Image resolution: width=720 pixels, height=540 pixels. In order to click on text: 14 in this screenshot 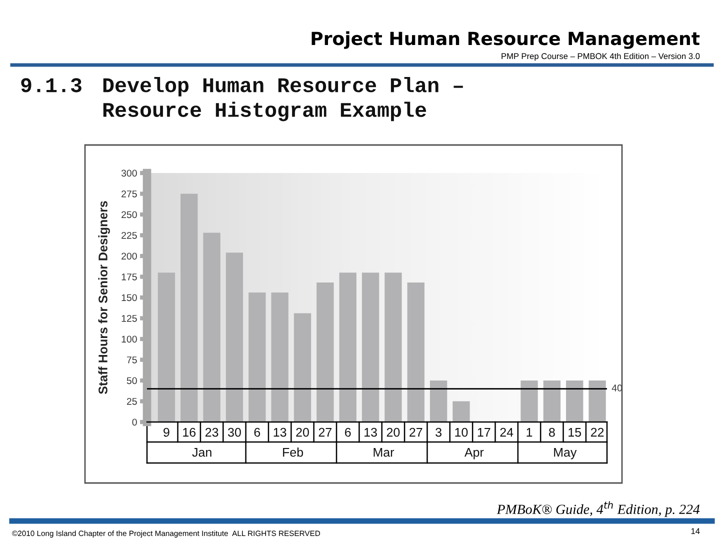, I will do `click(695, 531)`.